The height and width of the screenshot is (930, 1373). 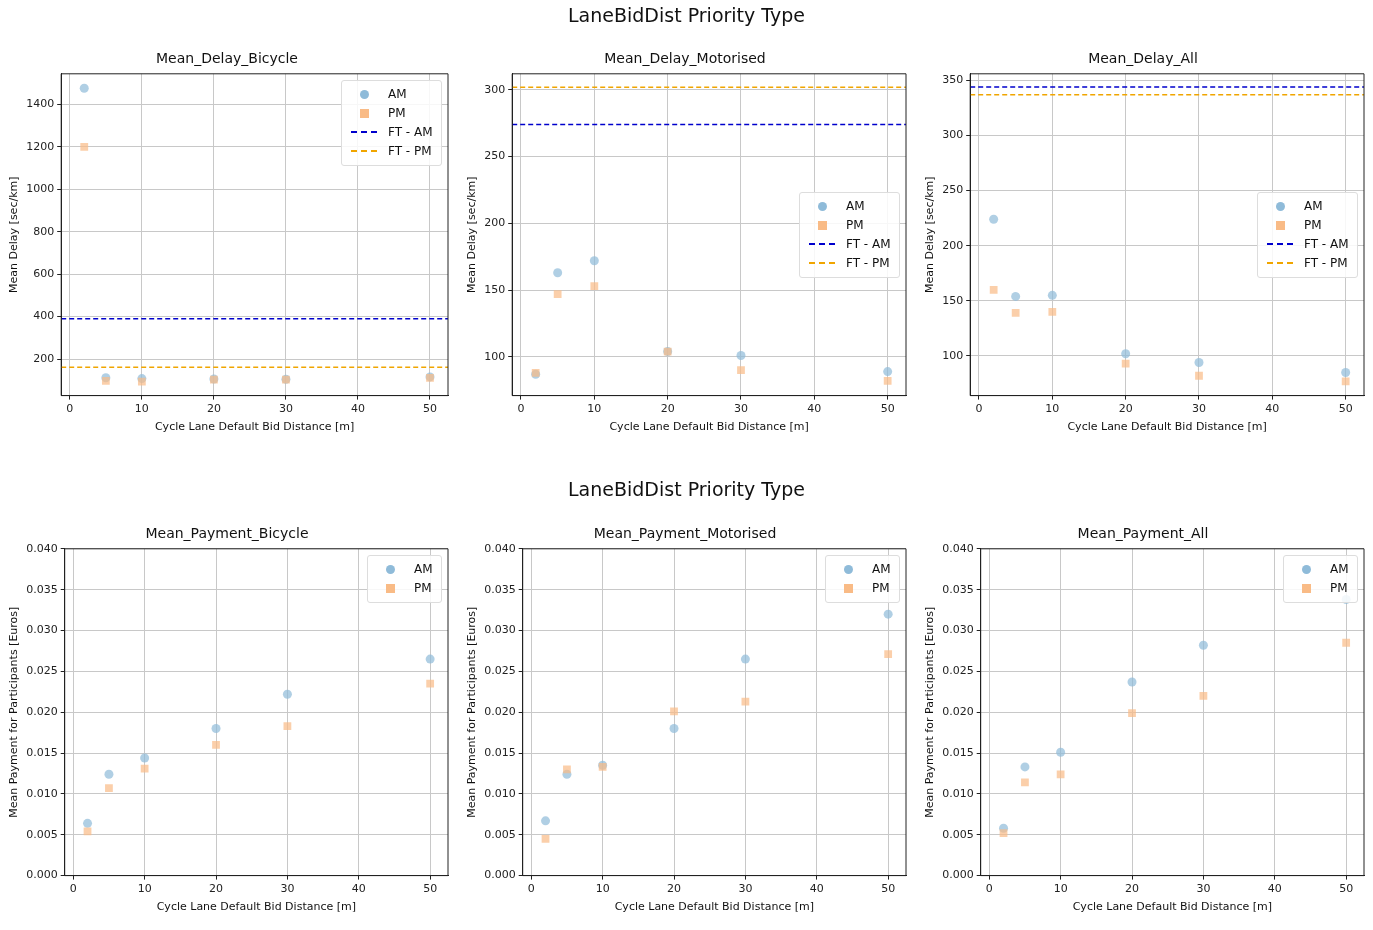 What do you see at coordinates (685, 58) in the screenshot?
I see `chart-title: Mean_Delay_Motorised` at bounding box center [685, 58].